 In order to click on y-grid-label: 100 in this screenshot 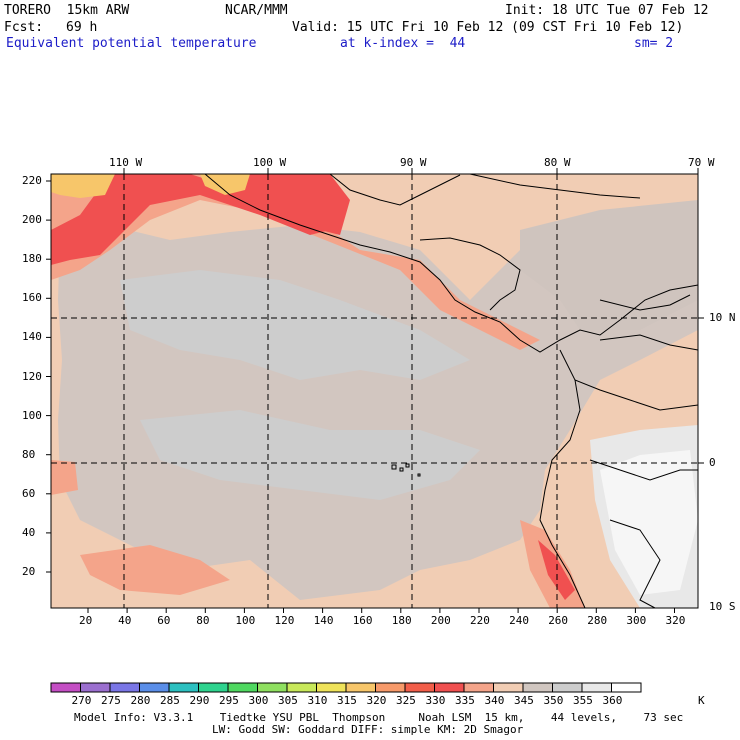, I will do `click(32, 415)`.